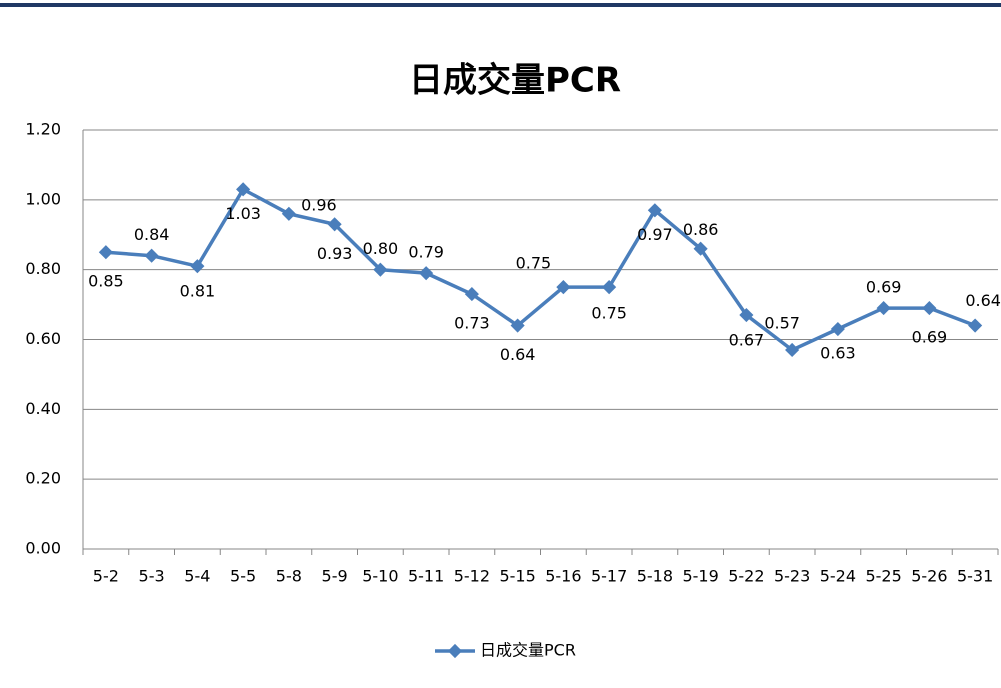  Describe the element at coordinates (43, 268) in the screenshot. I see `y-tick-label: 0.80` at that location.